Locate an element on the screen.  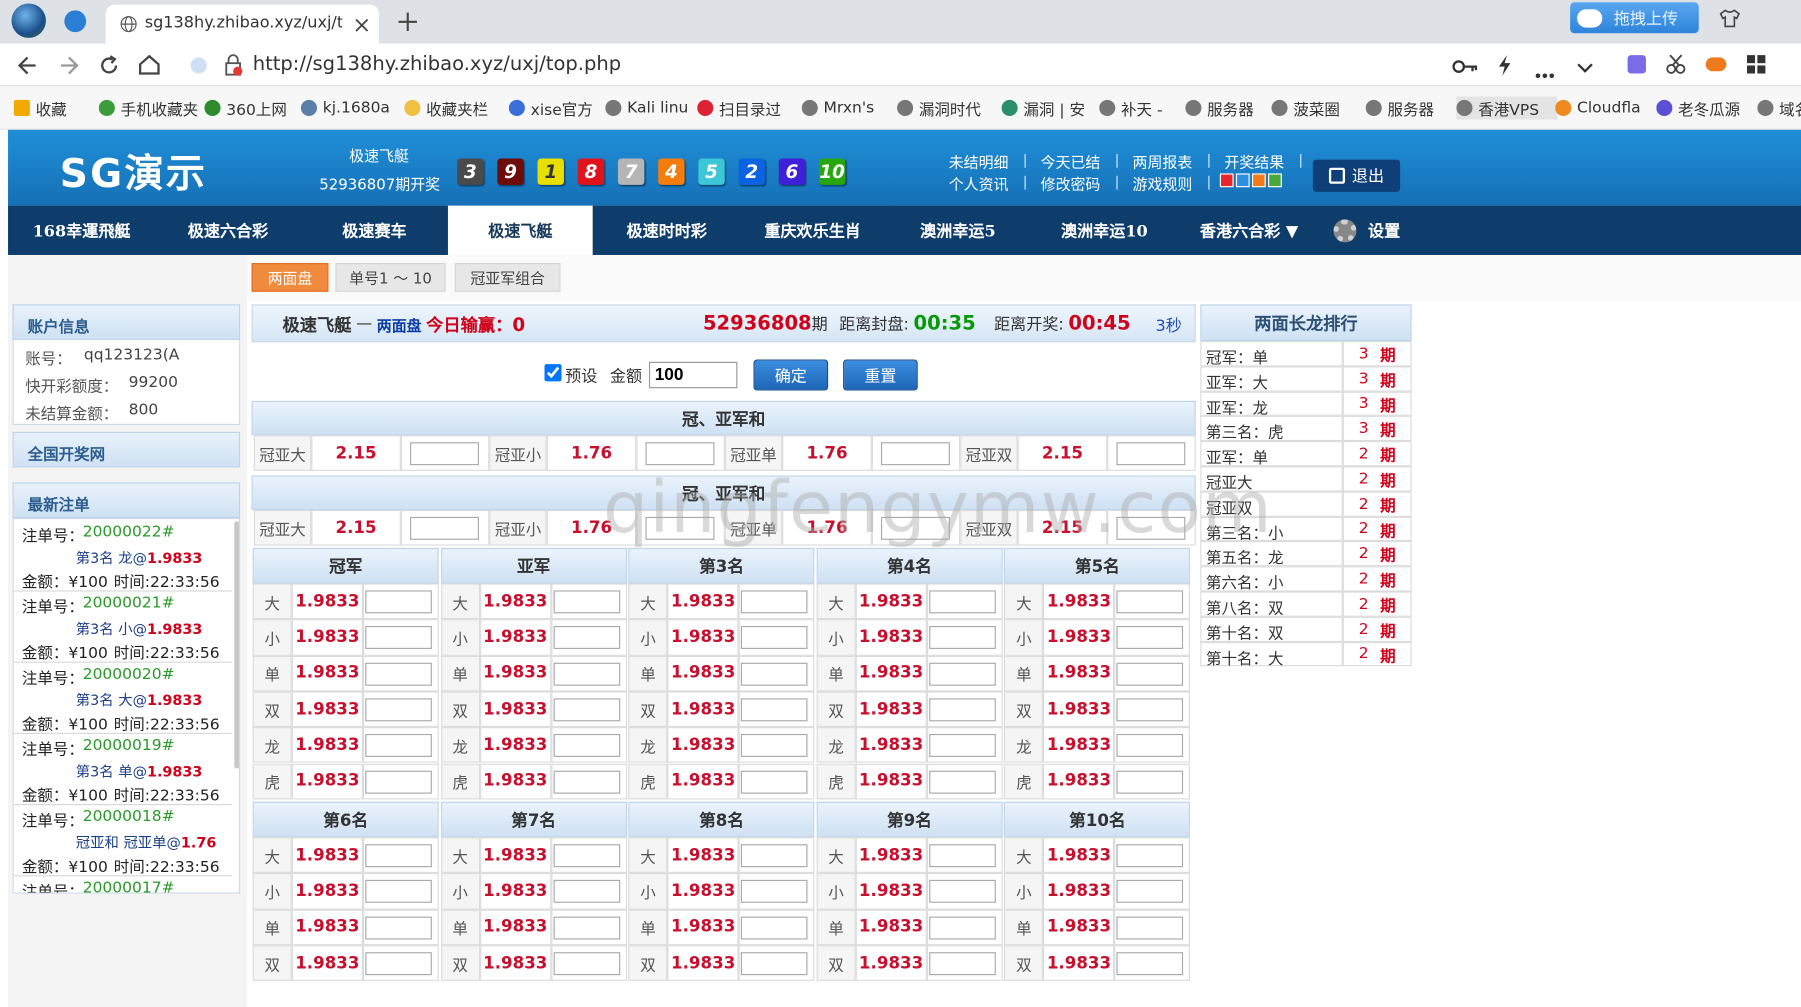
nav-item: 设置 is located at coordinates (1367, 230).